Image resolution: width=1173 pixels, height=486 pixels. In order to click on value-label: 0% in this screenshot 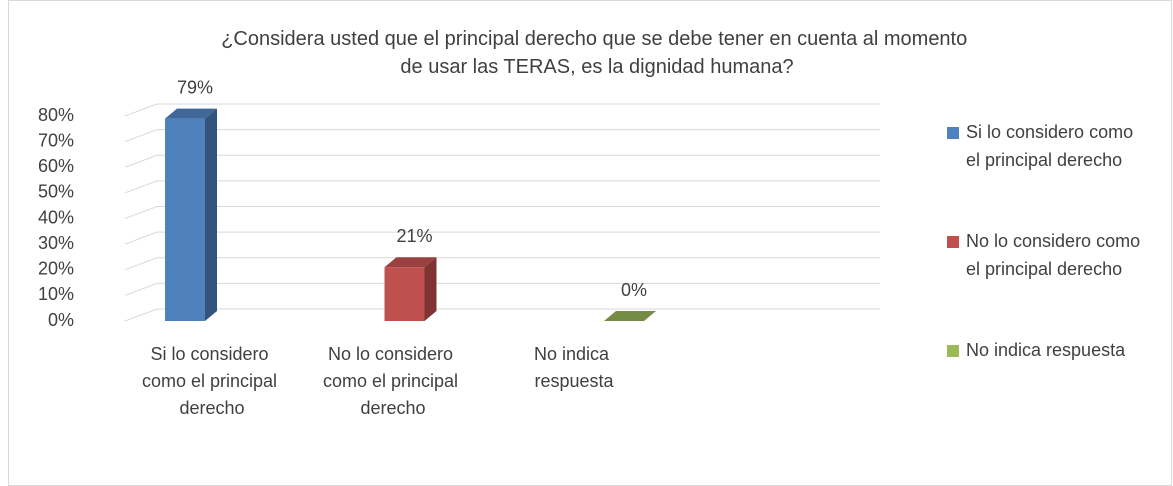, I will do `click(634, 290)`.